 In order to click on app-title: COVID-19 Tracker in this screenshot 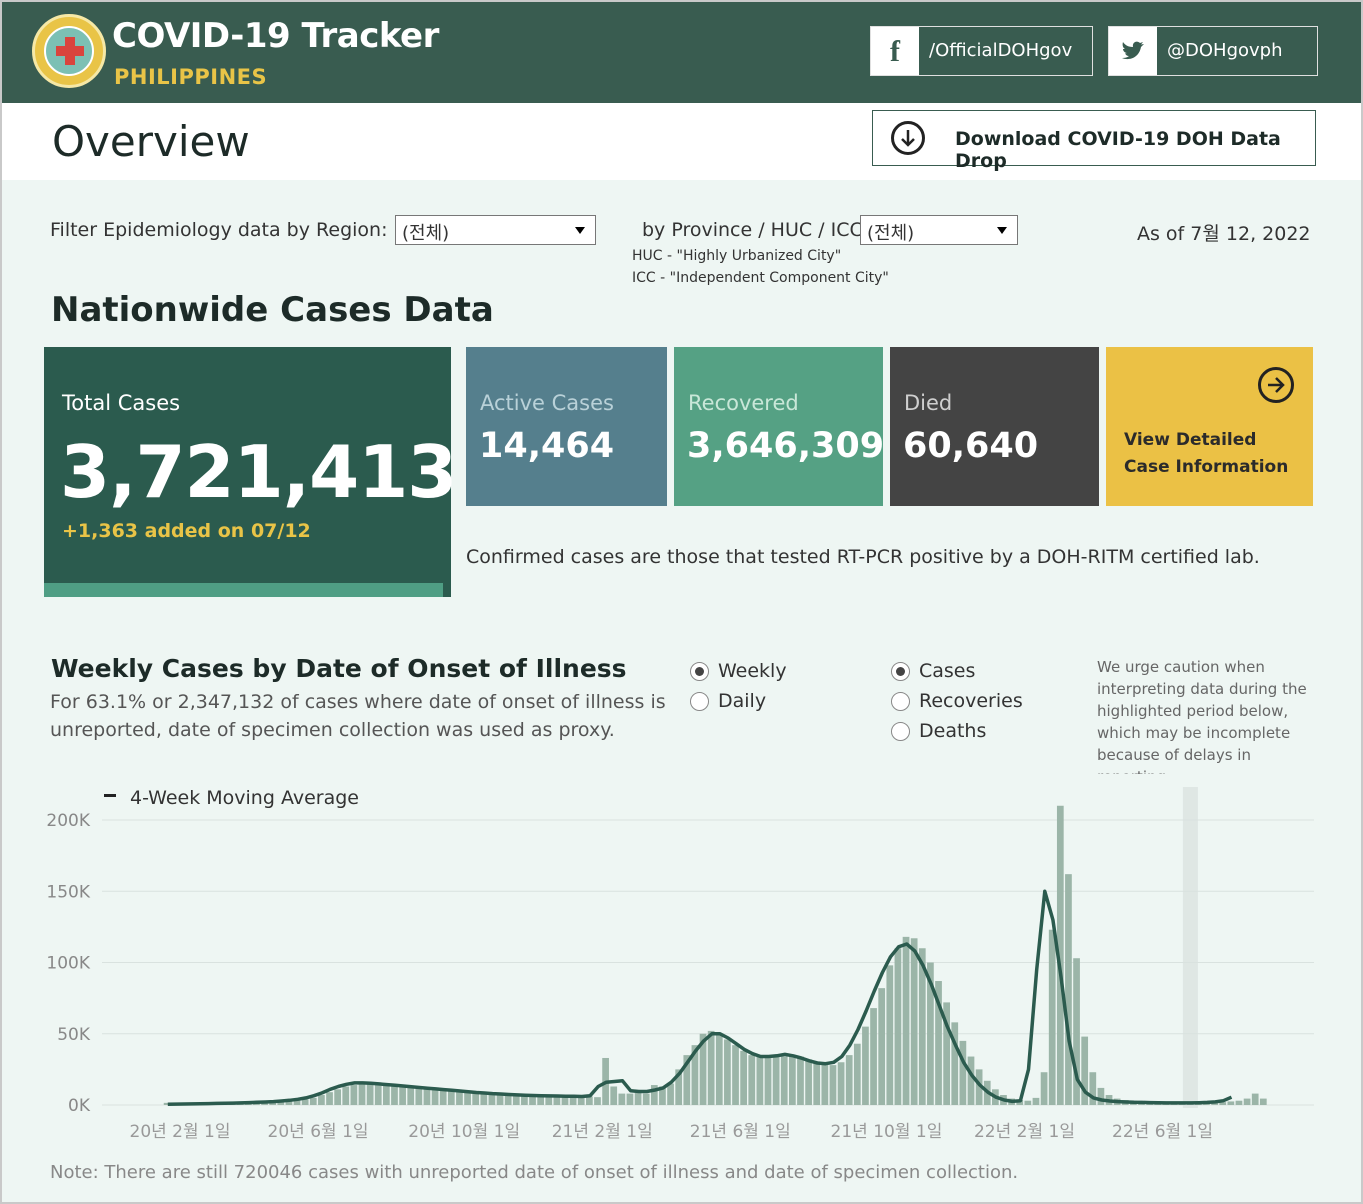, I will do `click(275, 36)`.